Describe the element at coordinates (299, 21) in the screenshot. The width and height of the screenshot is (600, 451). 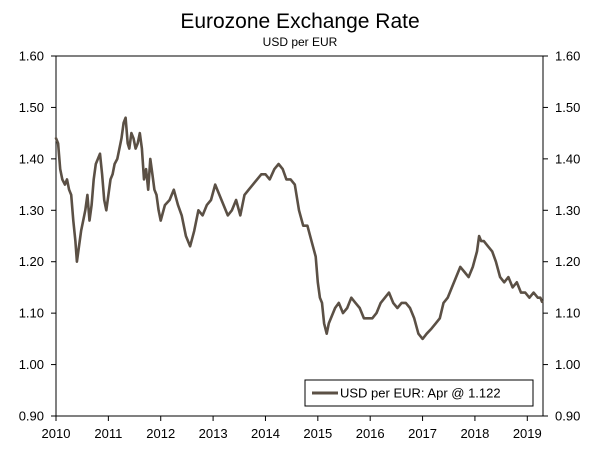
I see `chart-title: Eurozone Exchange Rate` at that location.